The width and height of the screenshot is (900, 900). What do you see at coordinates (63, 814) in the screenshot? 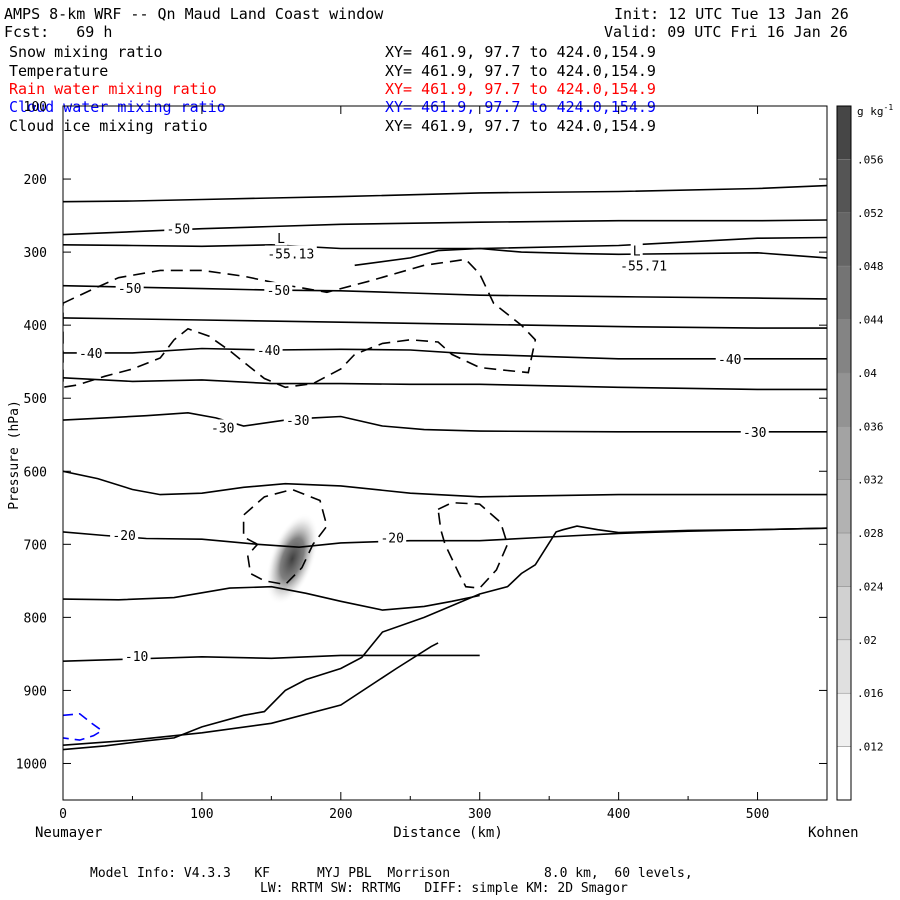
I see `x-tick-label: 0` at bounding box center [63, 814].